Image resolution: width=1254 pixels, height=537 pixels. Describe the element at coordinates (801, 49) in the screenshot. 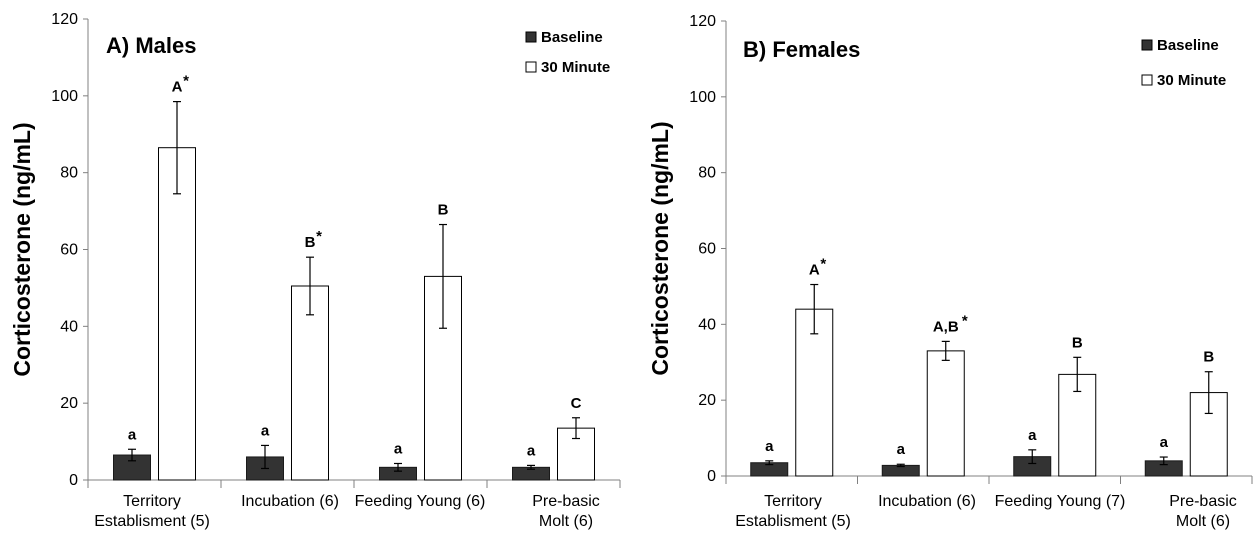

I see `chart-title: B) Females` at that location.